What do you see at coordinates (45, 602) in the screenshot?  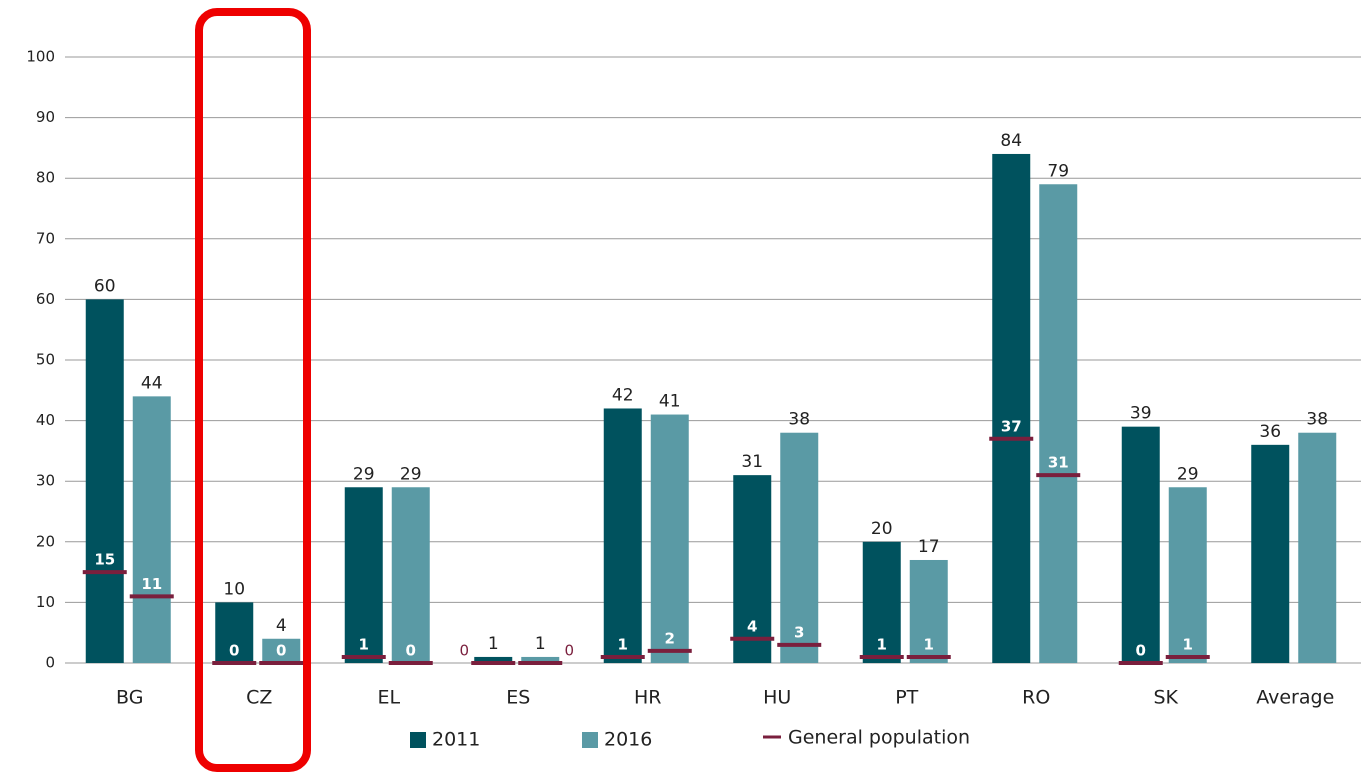 I see `y-tick-label: 10` at bounding box center [45, 602].